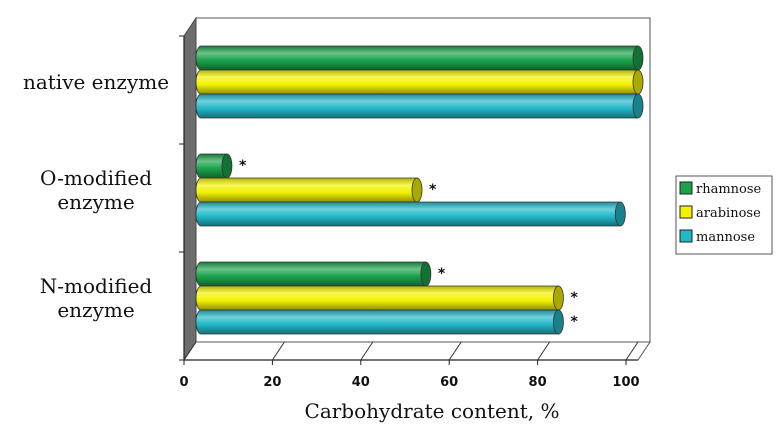 This screenshot has height=425, width=779. What do you see at coordinates (96, 286) in the screenshot?
I see `category-label: N-modified` at bounding box center [96, 286].